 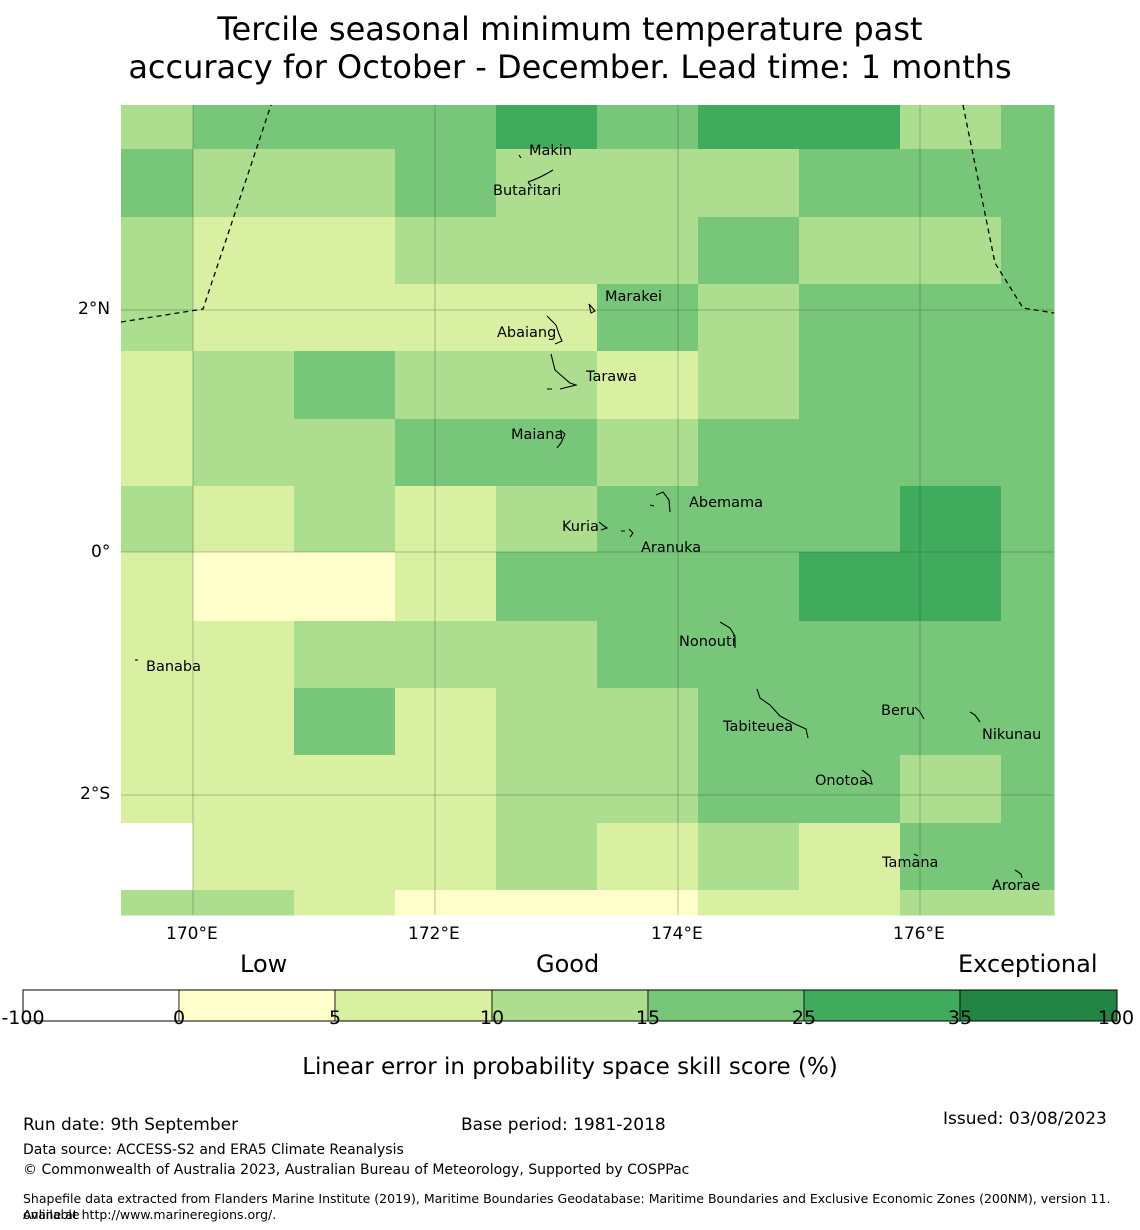 I want to click on lon-label: 174°E, so click(x=677, y=934).